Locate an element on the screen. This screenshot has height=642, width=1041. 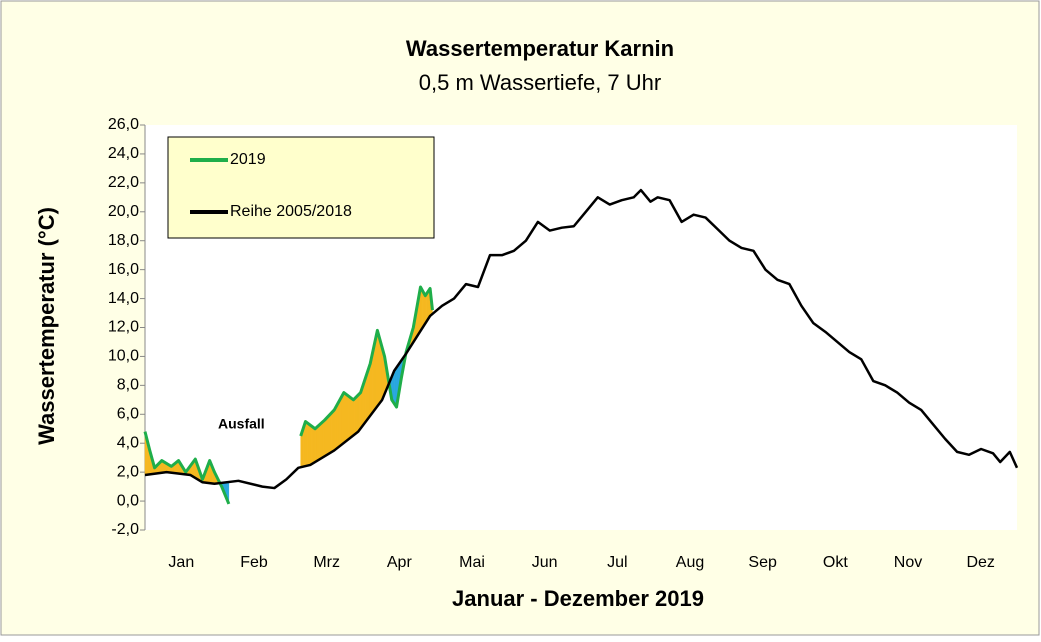
x-tick-label: Jan is located at coordinates (181, 562).